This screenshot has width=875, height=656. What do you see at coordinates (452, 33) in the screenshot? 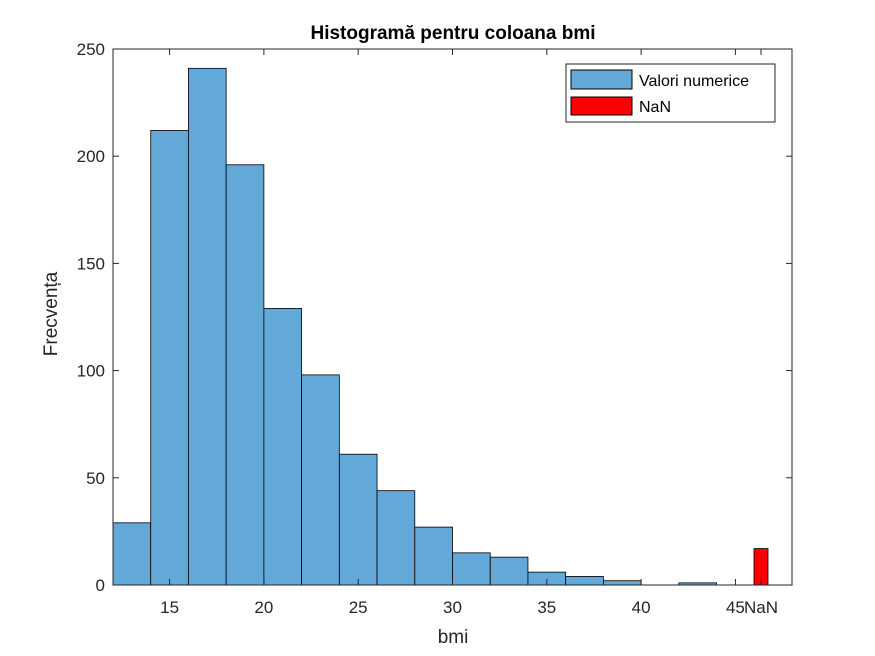
I see `chart-title: Histogramă pentru coloana bmi` at bounding box center [452, 33].